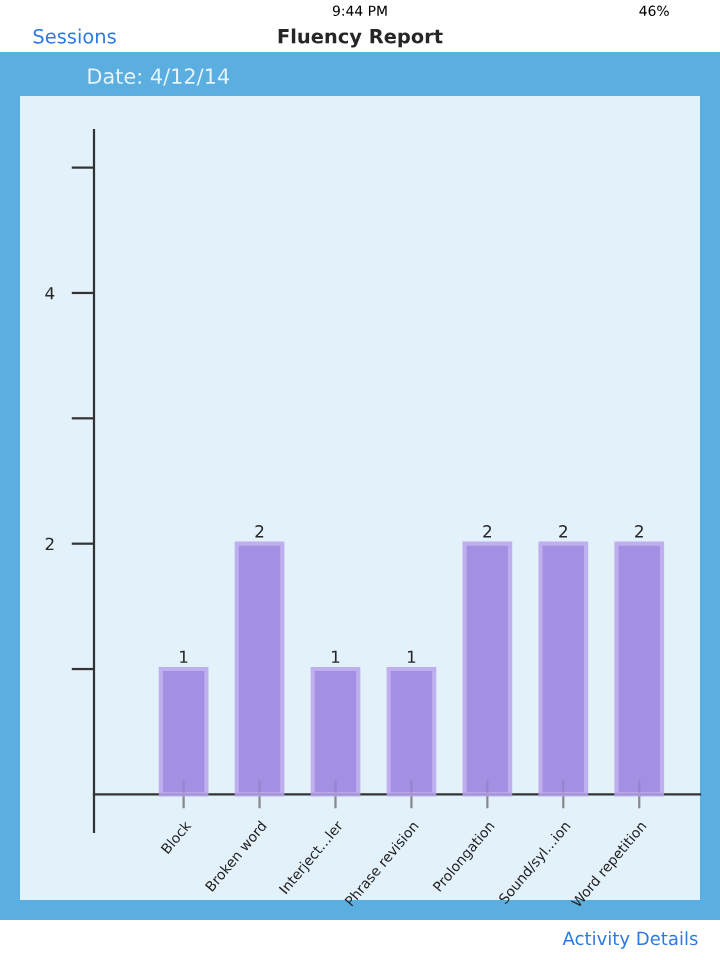 The width and height of the screenshot is (720, 960). What do you see at coordinates (630, 940) in the screenshot?
I see `text: Activity Details` at bounding box center [630, 940].